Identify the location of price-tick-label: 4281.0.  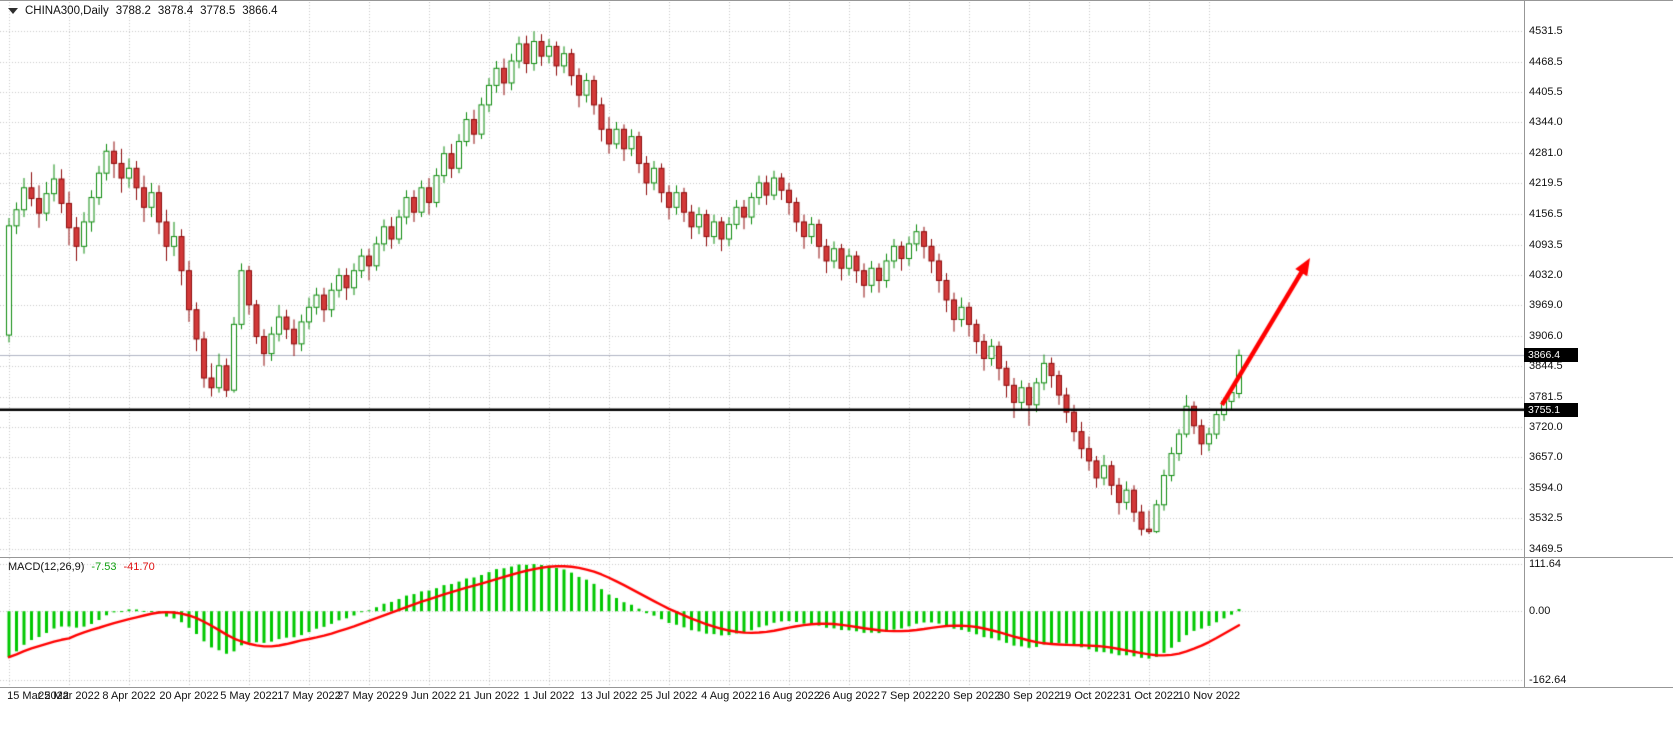
(1546, 153).